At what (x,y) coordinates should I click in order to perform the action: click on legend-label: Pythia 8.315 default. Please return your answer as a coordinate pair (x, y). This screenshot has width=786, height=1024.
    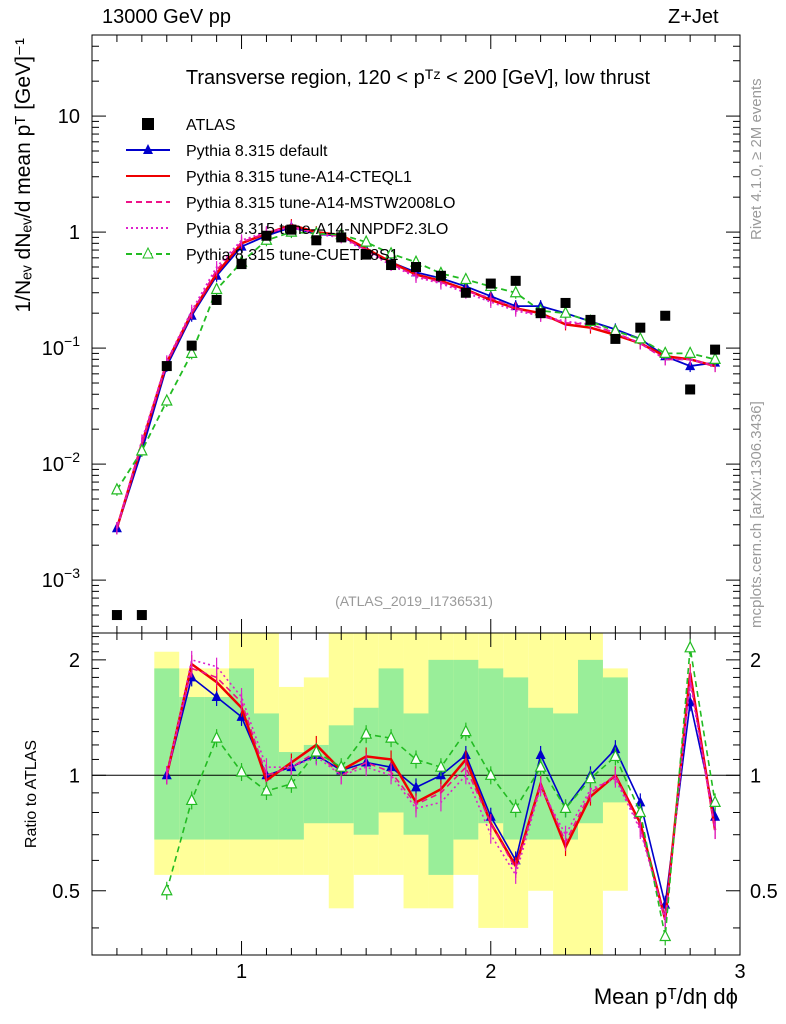
    Looking at the image, I should click on (257, 151).